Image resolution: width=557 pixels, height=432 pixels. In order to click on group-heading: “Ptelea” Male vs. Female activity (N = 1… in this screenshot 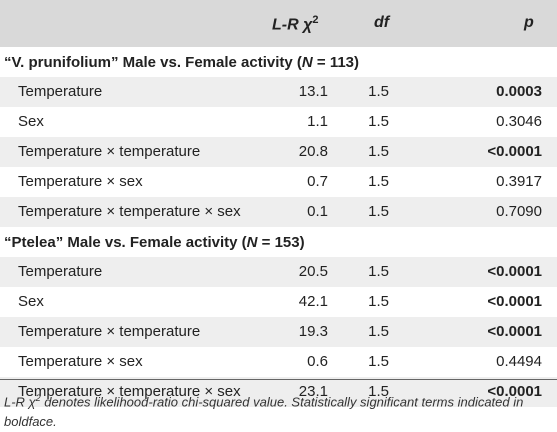, I will do `click(278, 242)`.